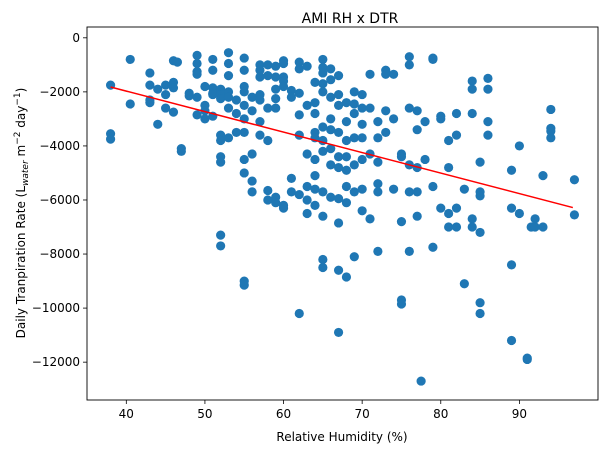 Image resolution: width=608 pixels, height=453 pixels. What do you see at coordinates (362, 414) in the screenshot?
I see `x-tick-label: 70` at bounding box center [362, 414].